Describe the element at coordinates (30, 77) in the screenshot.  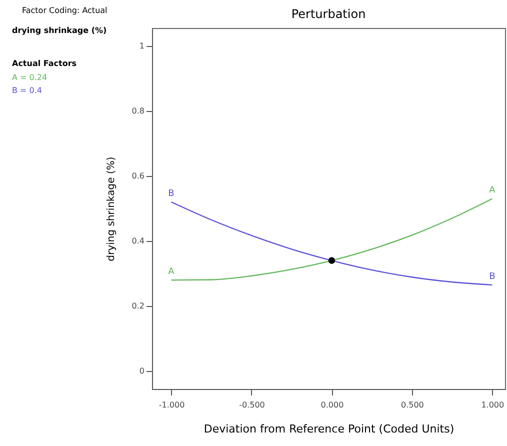
I see `text: A = 0.24` at that location.